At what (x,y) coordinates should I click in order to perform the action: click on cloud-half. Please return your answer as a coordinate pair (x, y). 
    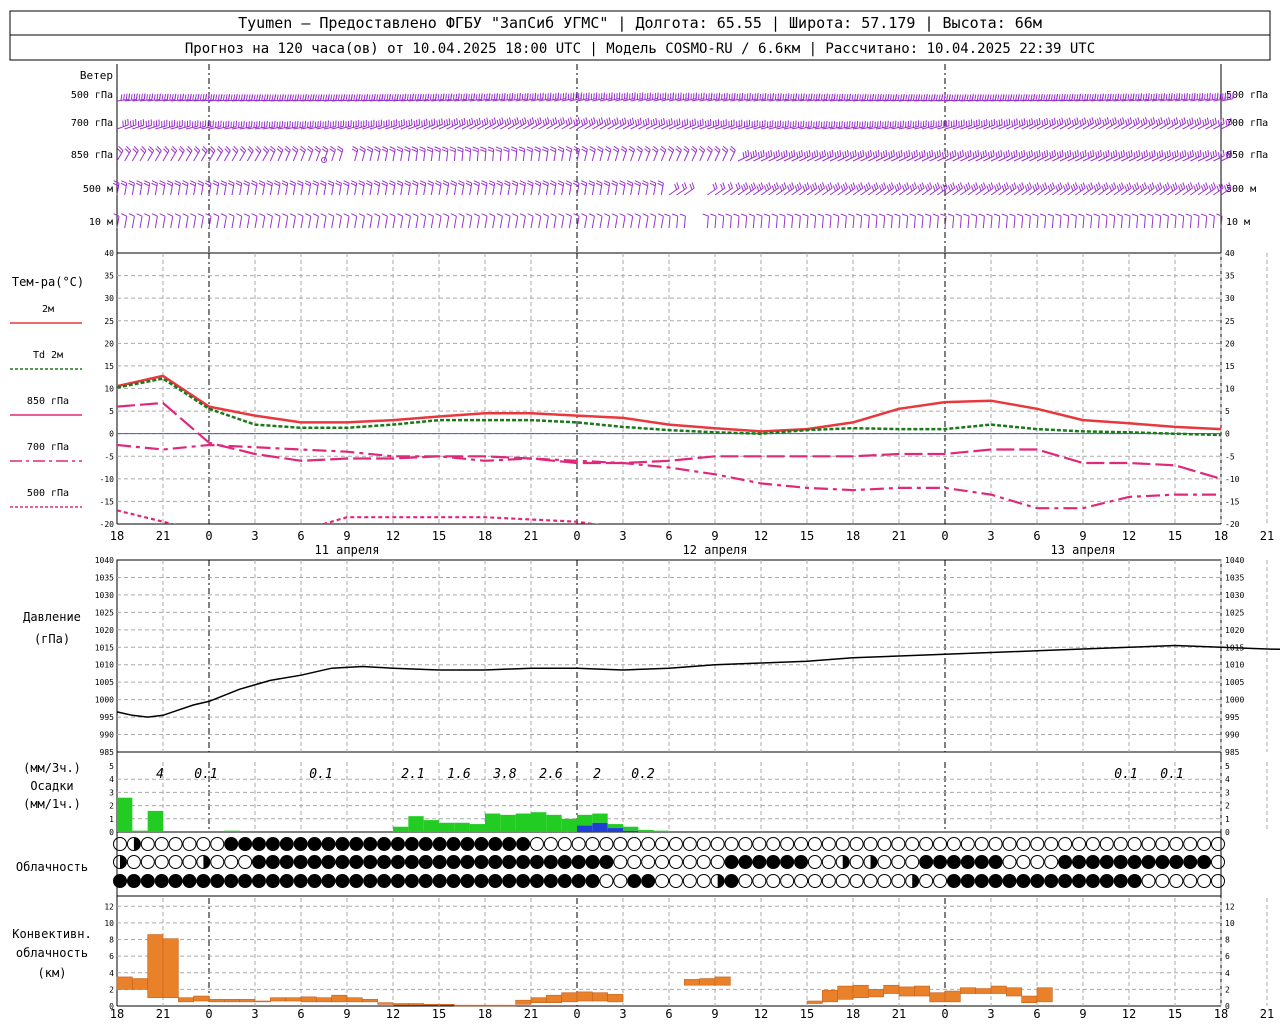
    Looking at the image, I should click on (874, 862).